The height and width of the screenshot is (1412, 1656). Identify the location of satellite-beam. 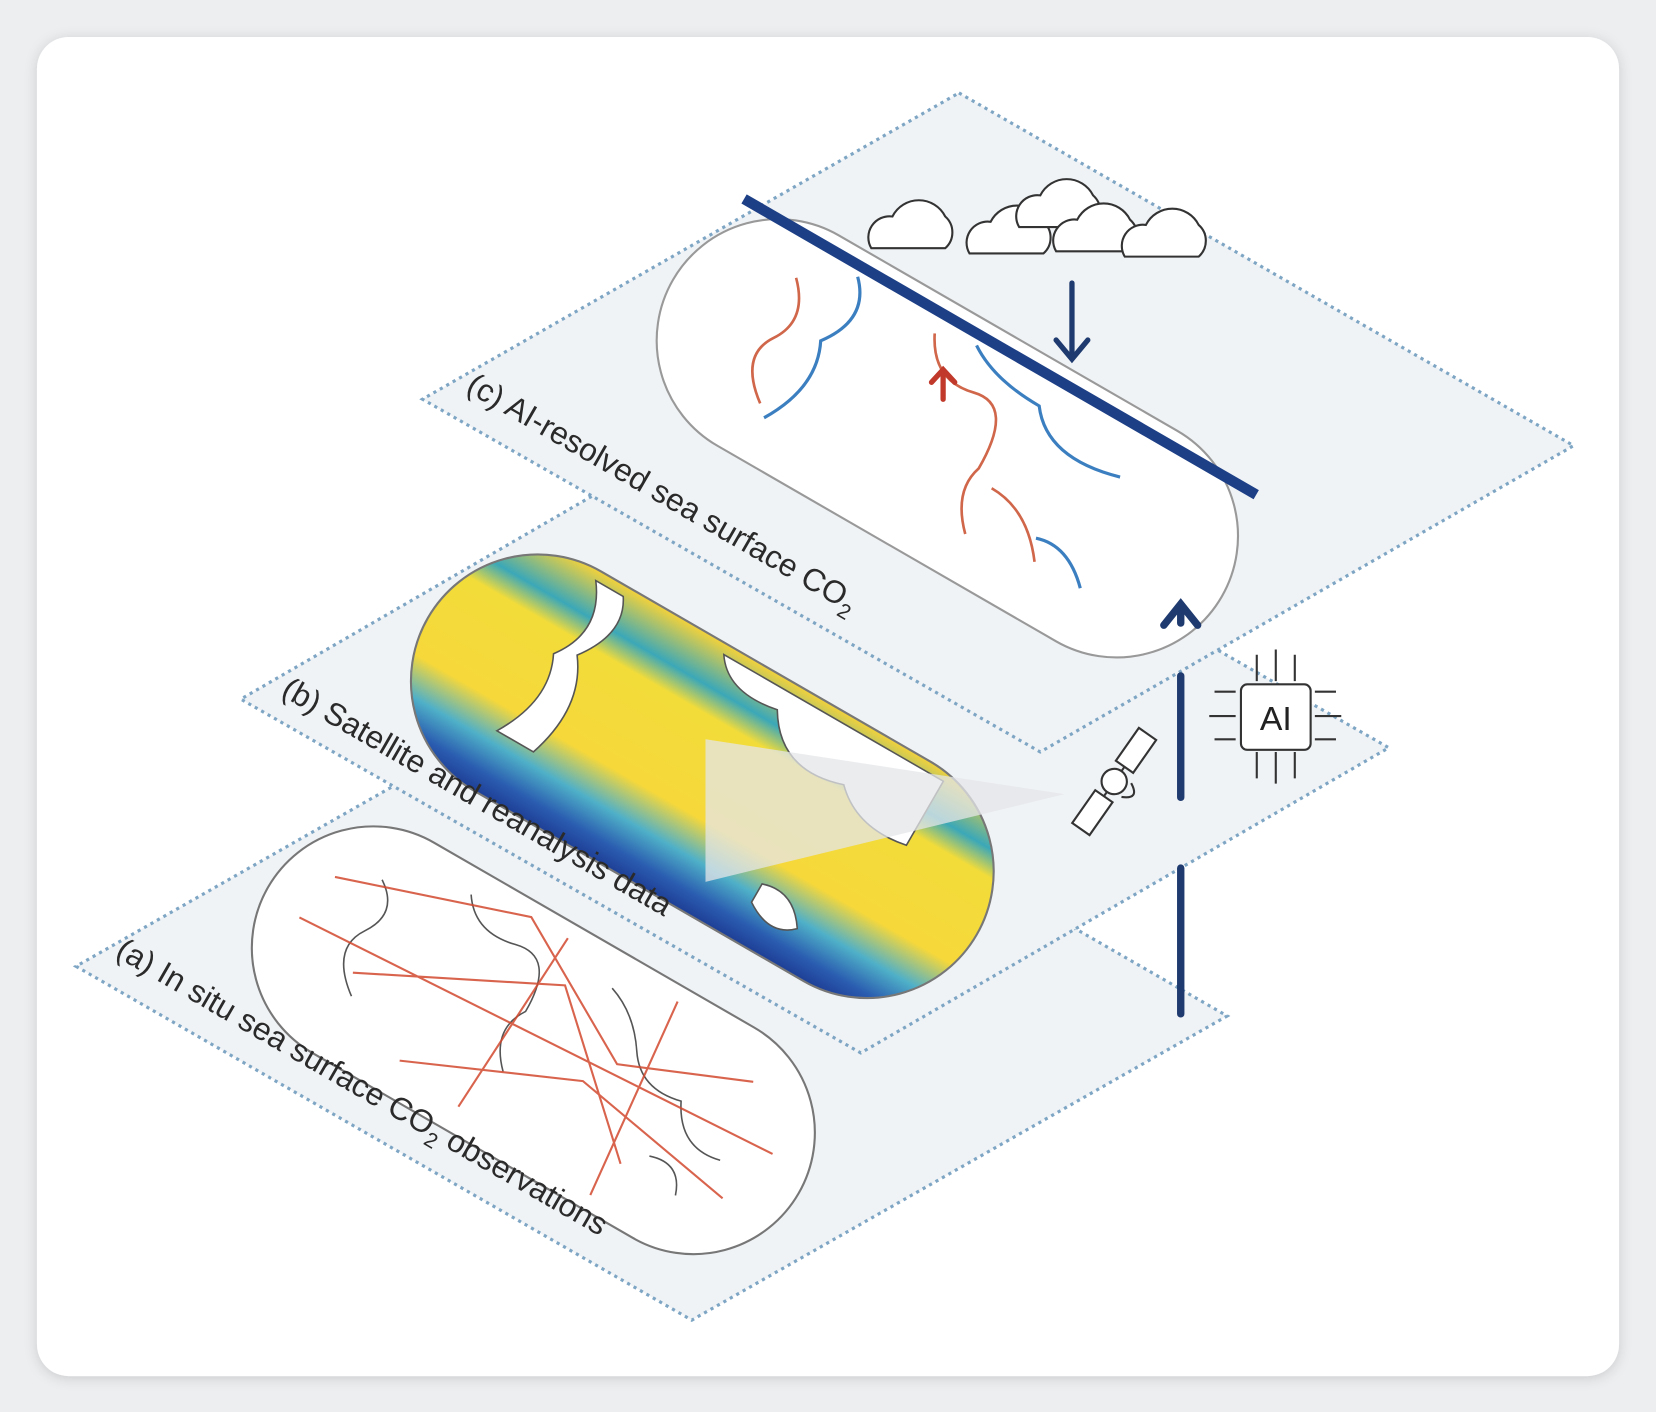
(885, 810).